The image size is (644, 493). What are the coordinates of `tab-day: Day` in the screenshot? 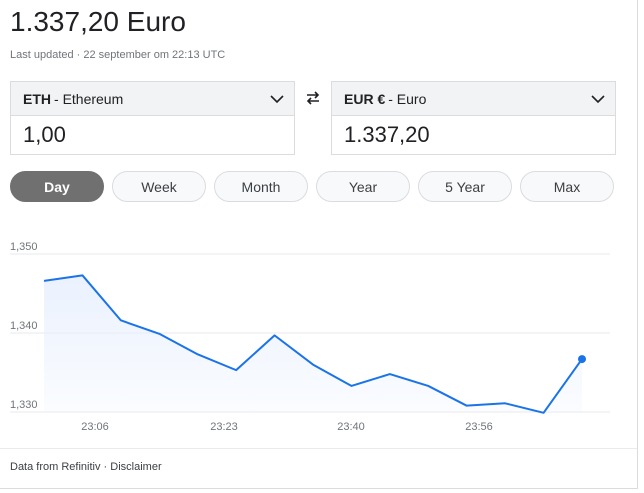 It's located at (57, 186).